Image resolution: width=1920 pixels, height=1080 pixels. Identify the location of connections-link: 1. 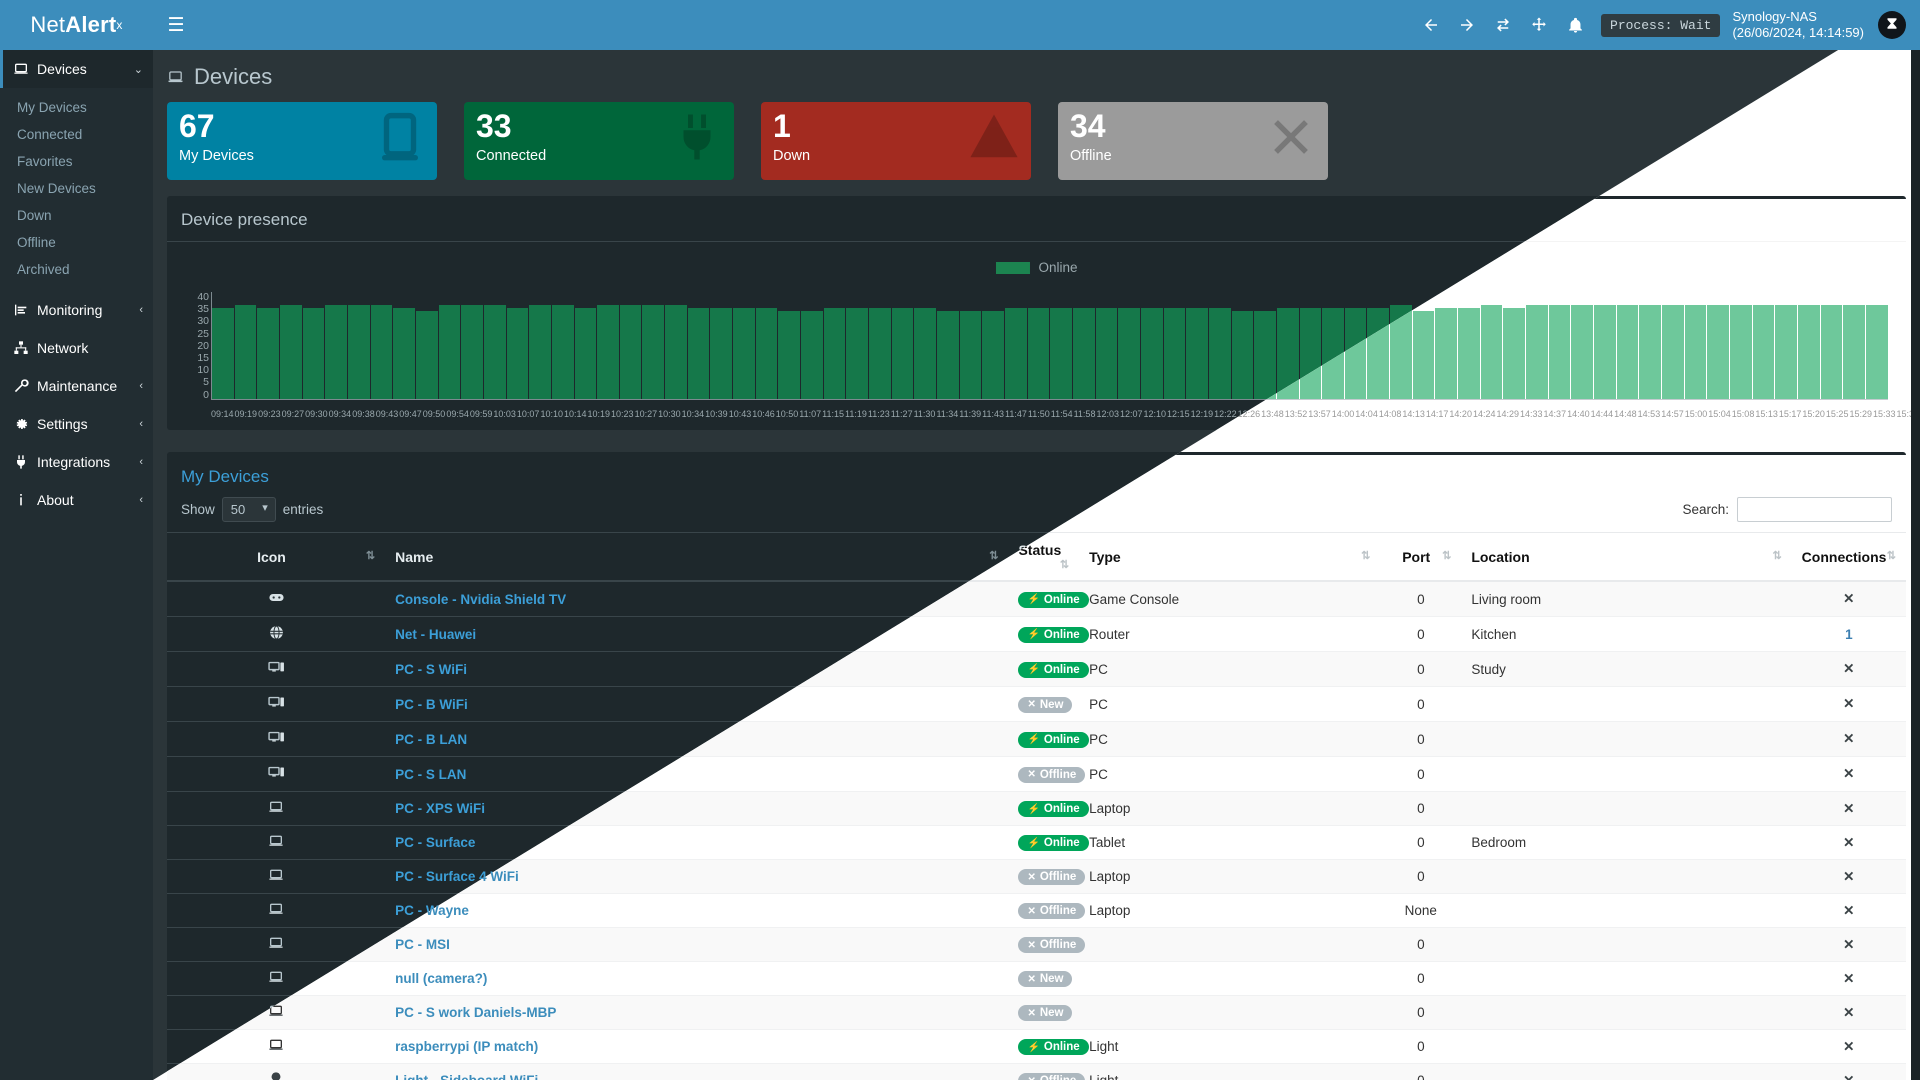
(1849, 634).